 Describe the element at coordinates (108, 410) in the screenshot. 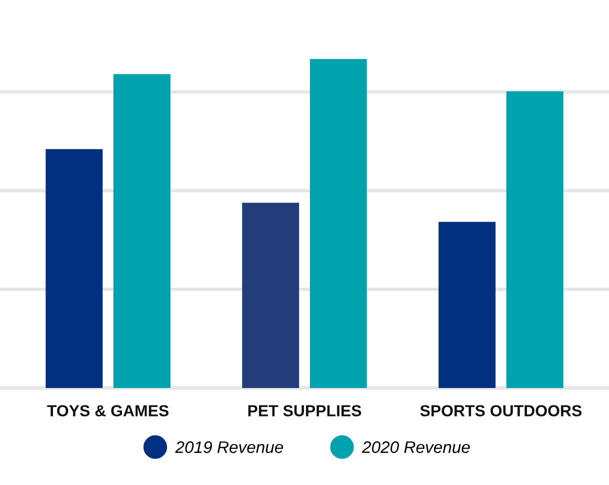

I see `x-tick-label: TOYS & GAMES` at that location.